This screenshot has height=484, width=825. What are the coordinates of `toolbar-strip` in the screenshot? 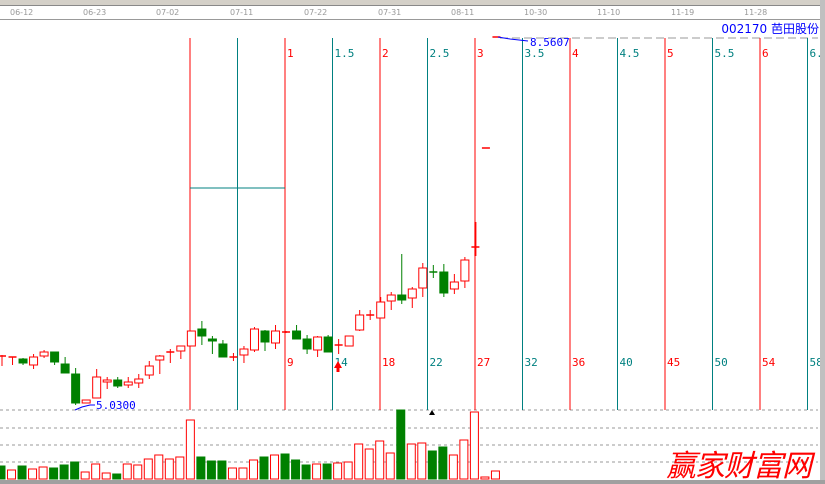 It's located at (412, 3).